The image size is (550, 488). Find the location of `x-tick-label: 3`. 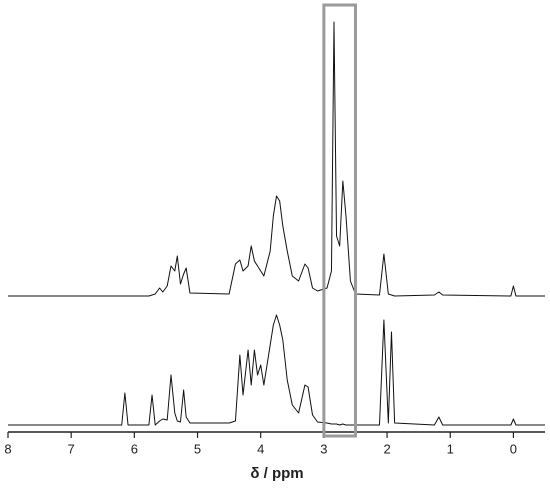

x-tick-label: 3 is located at coordinates (323, 448).